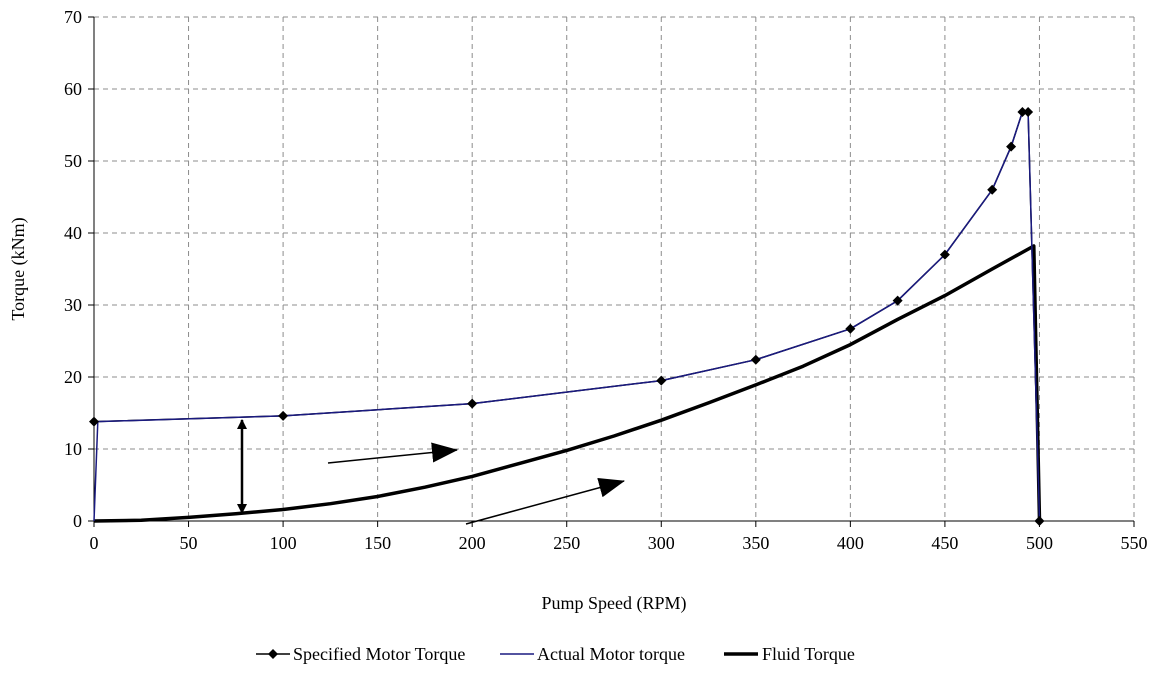 The width and height of the screenshot is (1162, 674). I want to click on x-tick-label: 0, so click(94, 543).